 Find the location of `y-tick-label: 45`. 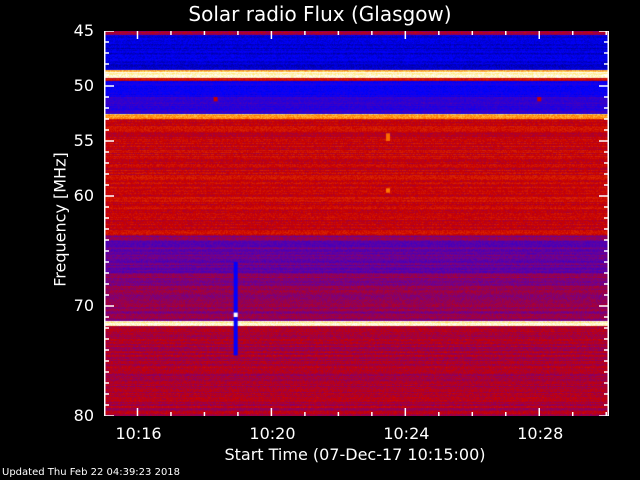

y-tick-label: 45 is located at coordinates (83, 30).